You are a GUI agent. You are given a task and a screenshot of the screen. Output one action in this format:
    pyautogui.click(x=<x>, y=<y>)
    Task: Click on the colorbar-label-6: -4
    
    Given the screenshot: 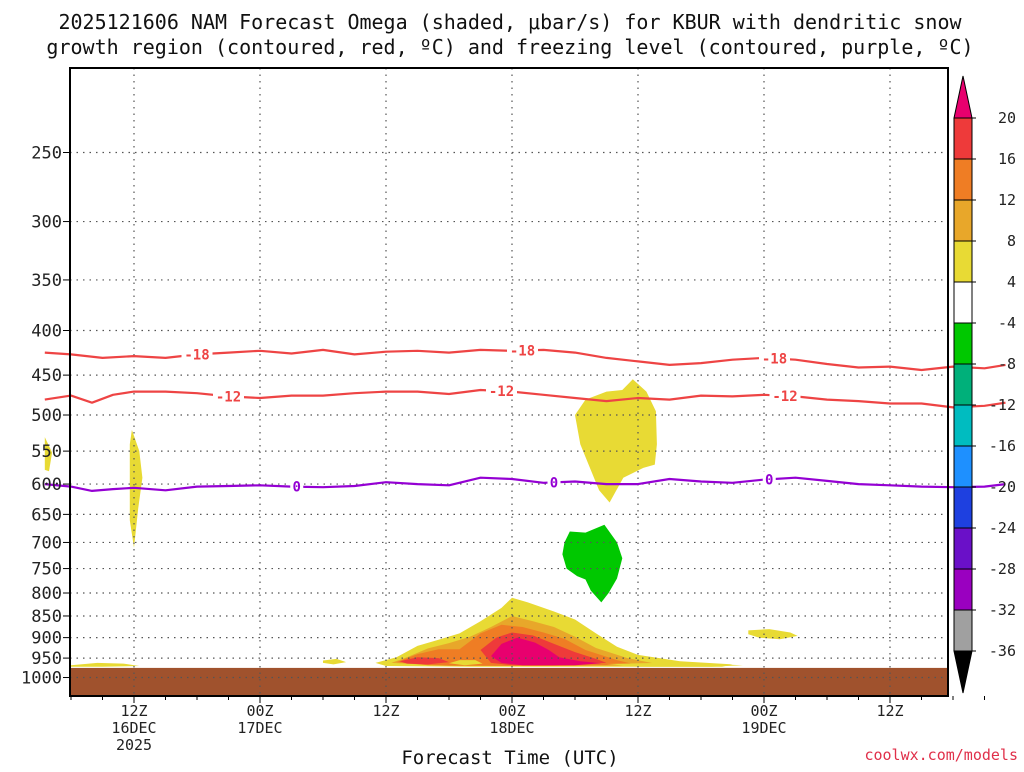 What is the action you would take?
    pyautogui.click(x=1007, y=323)
    